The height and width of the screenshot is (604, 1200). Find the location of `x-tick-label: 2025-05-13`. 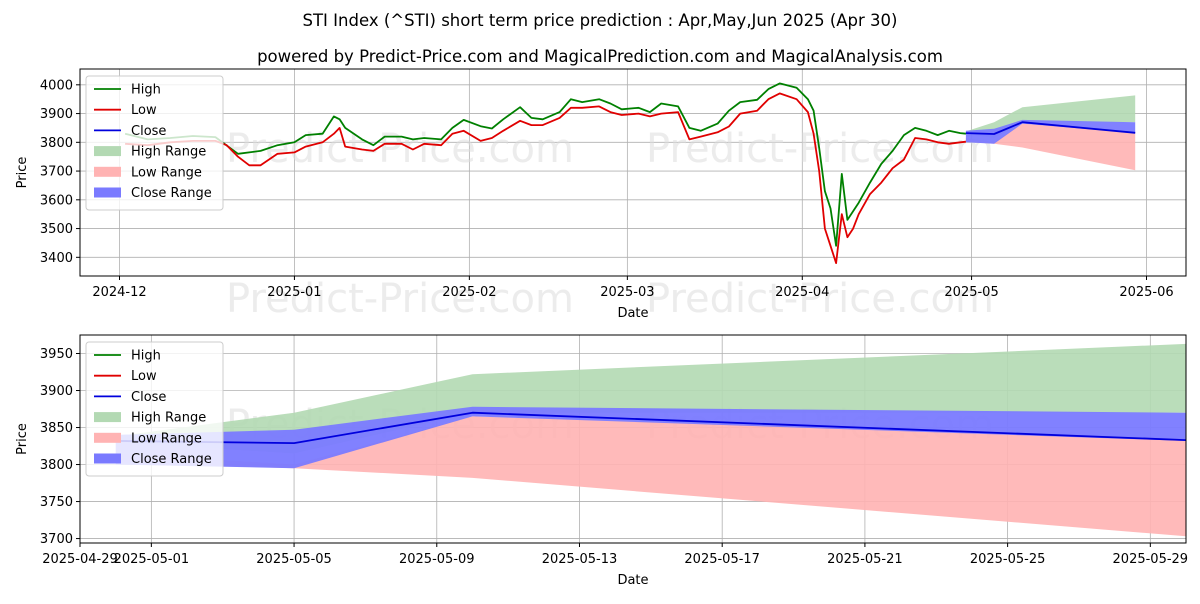

x-tick-label: 2025-05-13 is located at coordinates (580, 559).